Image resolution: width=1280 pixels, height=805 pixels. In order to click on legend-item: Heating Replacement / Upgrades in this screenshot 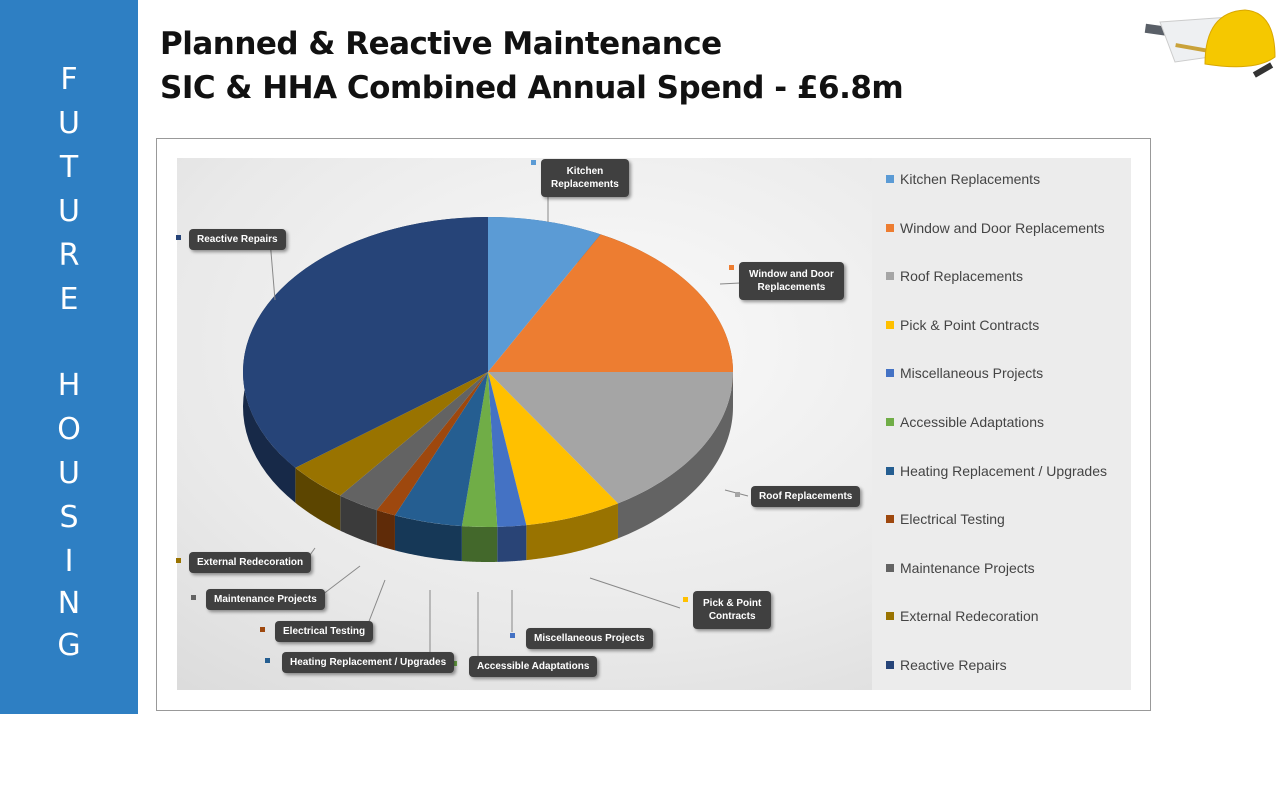, I will do `click(996, 471)`.